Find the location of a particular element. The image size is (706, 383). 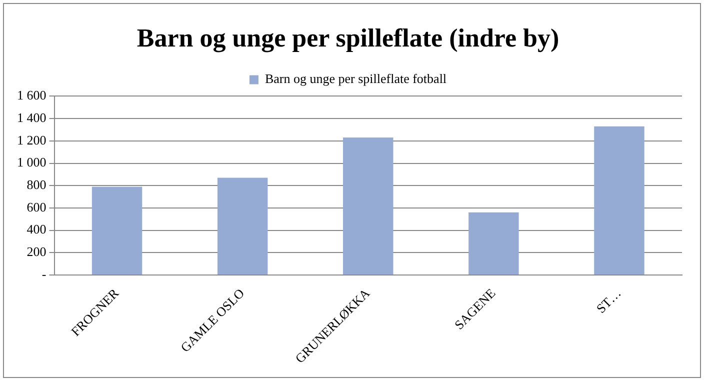

y-tick-label: 600 is located at coordinates (36, 206).